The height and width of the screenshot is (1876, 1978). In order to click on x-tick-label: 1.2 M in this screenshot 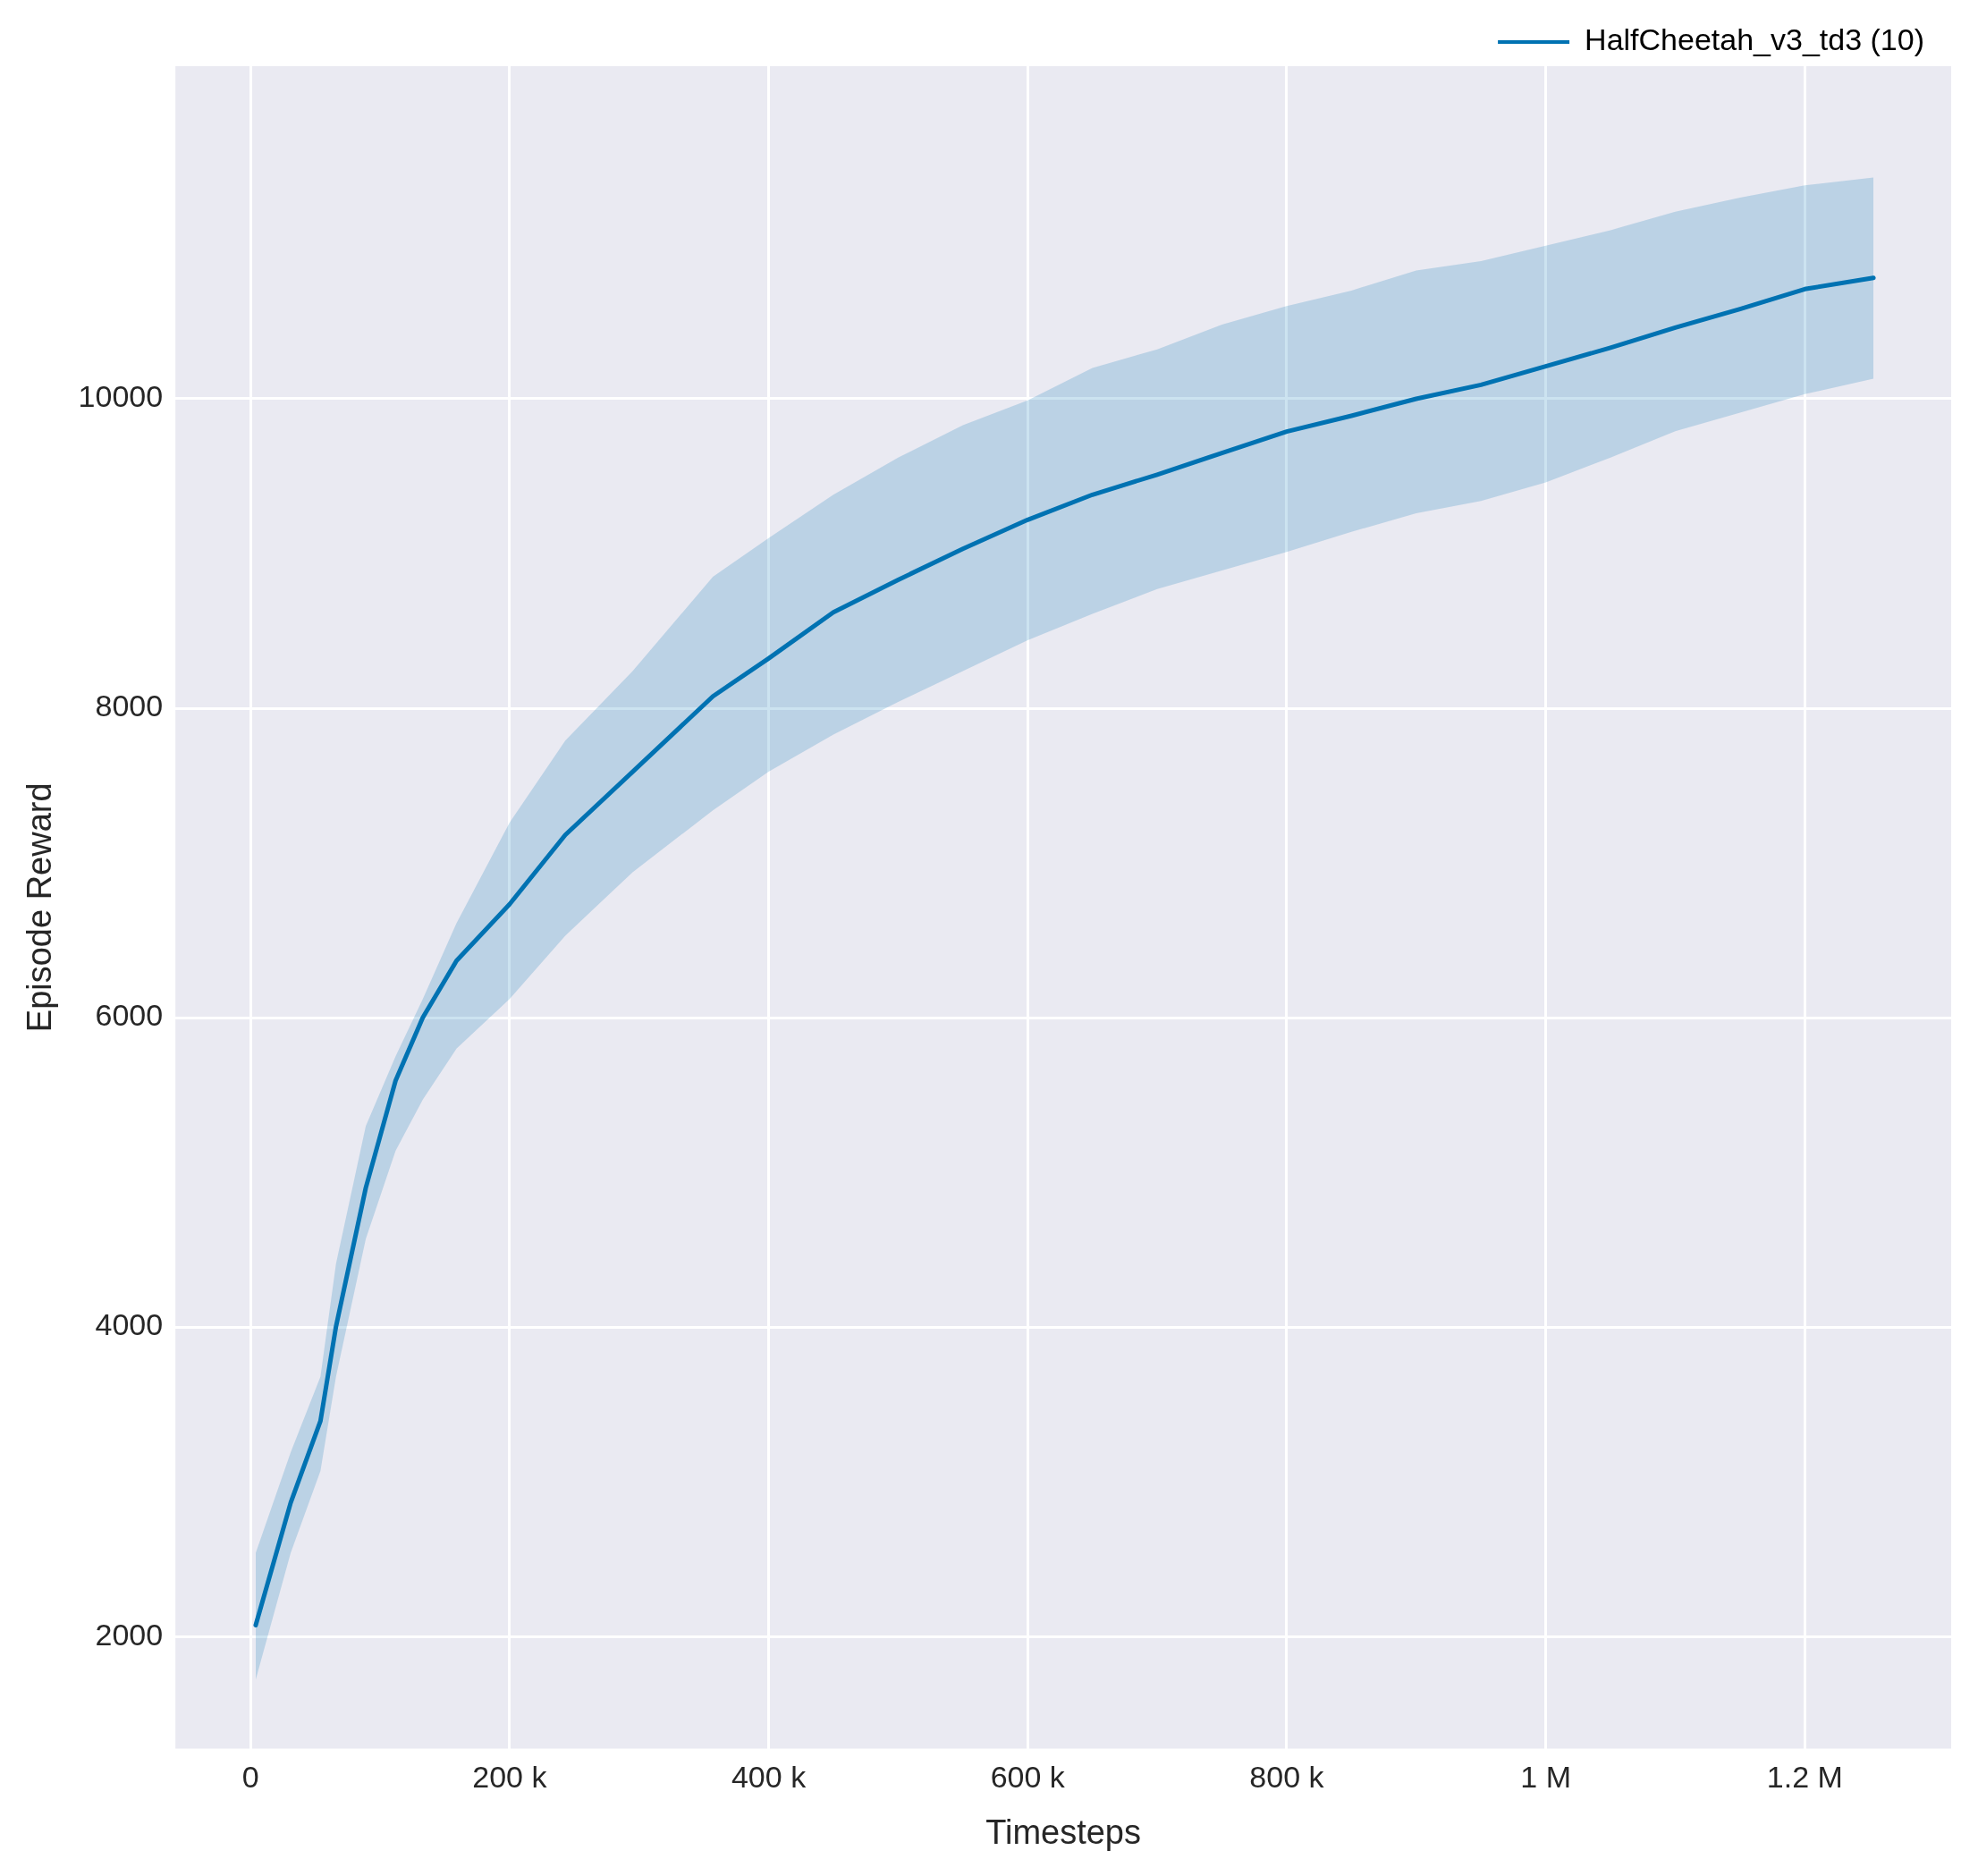, I will do `click(1804, 1777)`.